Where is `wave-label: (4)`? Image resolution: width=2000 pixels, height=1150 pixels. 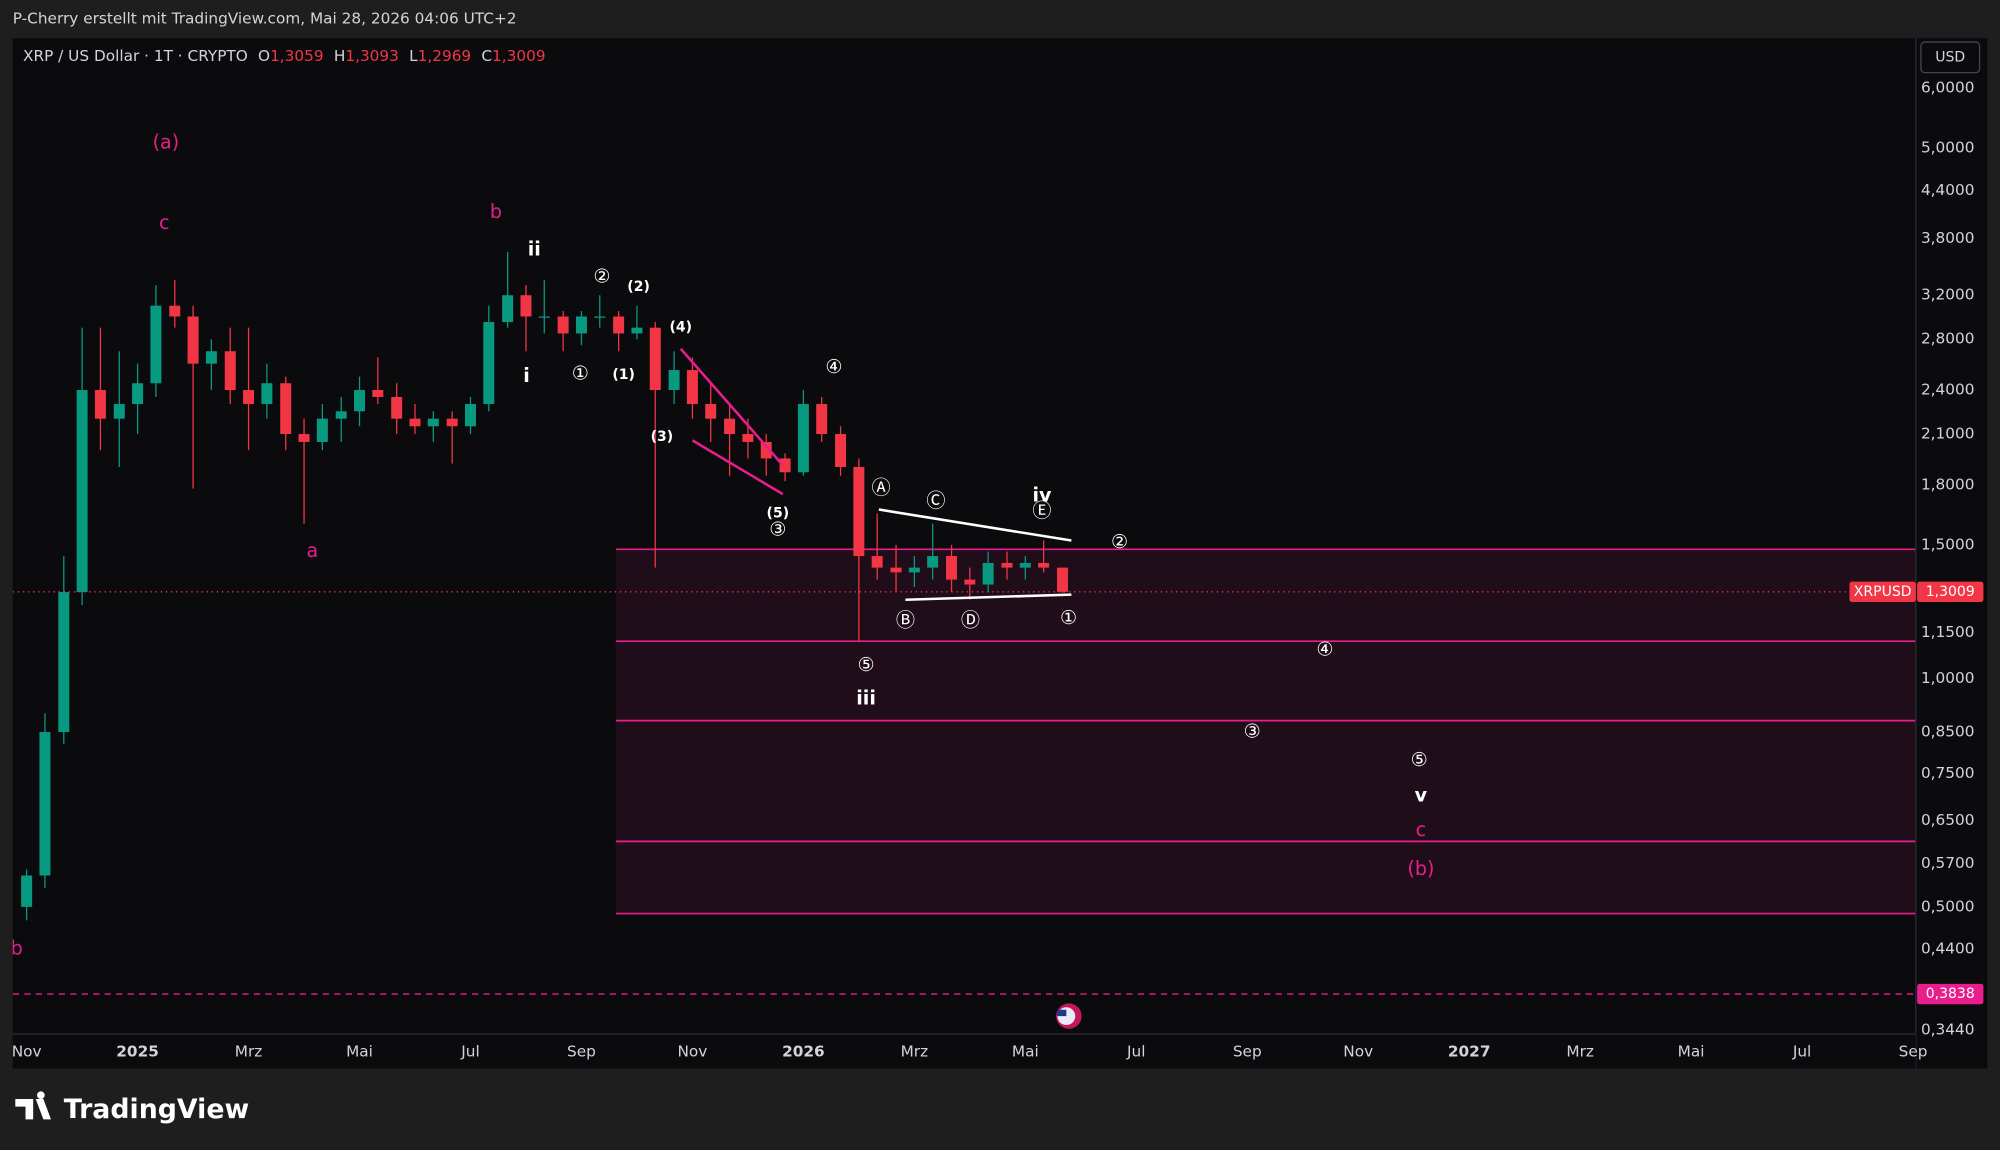
wave-label: (4) is located at coordinates (680, 328).